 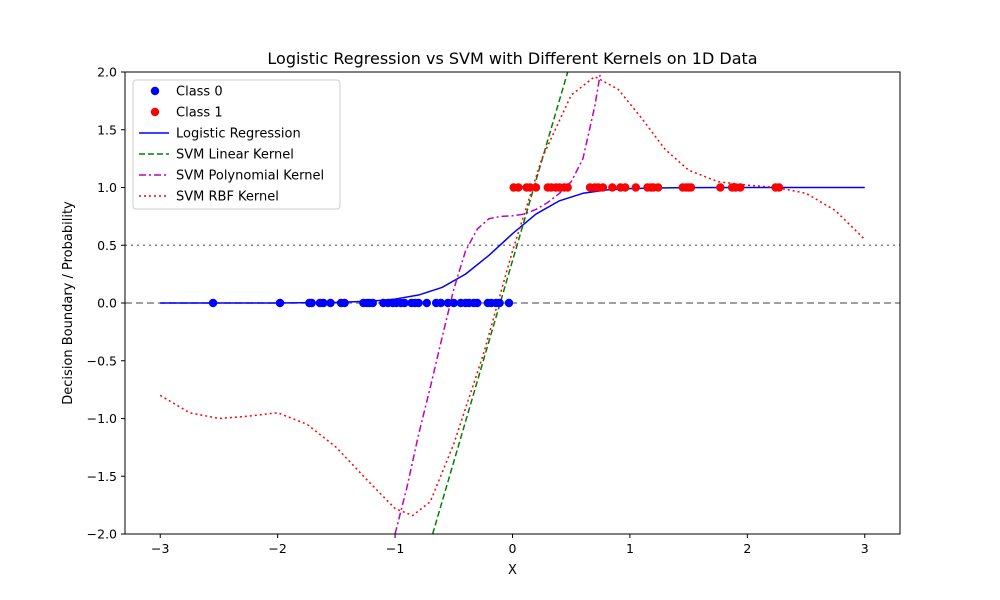 I want to click on y-axis: −2.0 −1.5 −1.0 −0.5 0.0 0.5 1.0 1.5 2.0, so click(x=106, y=303).